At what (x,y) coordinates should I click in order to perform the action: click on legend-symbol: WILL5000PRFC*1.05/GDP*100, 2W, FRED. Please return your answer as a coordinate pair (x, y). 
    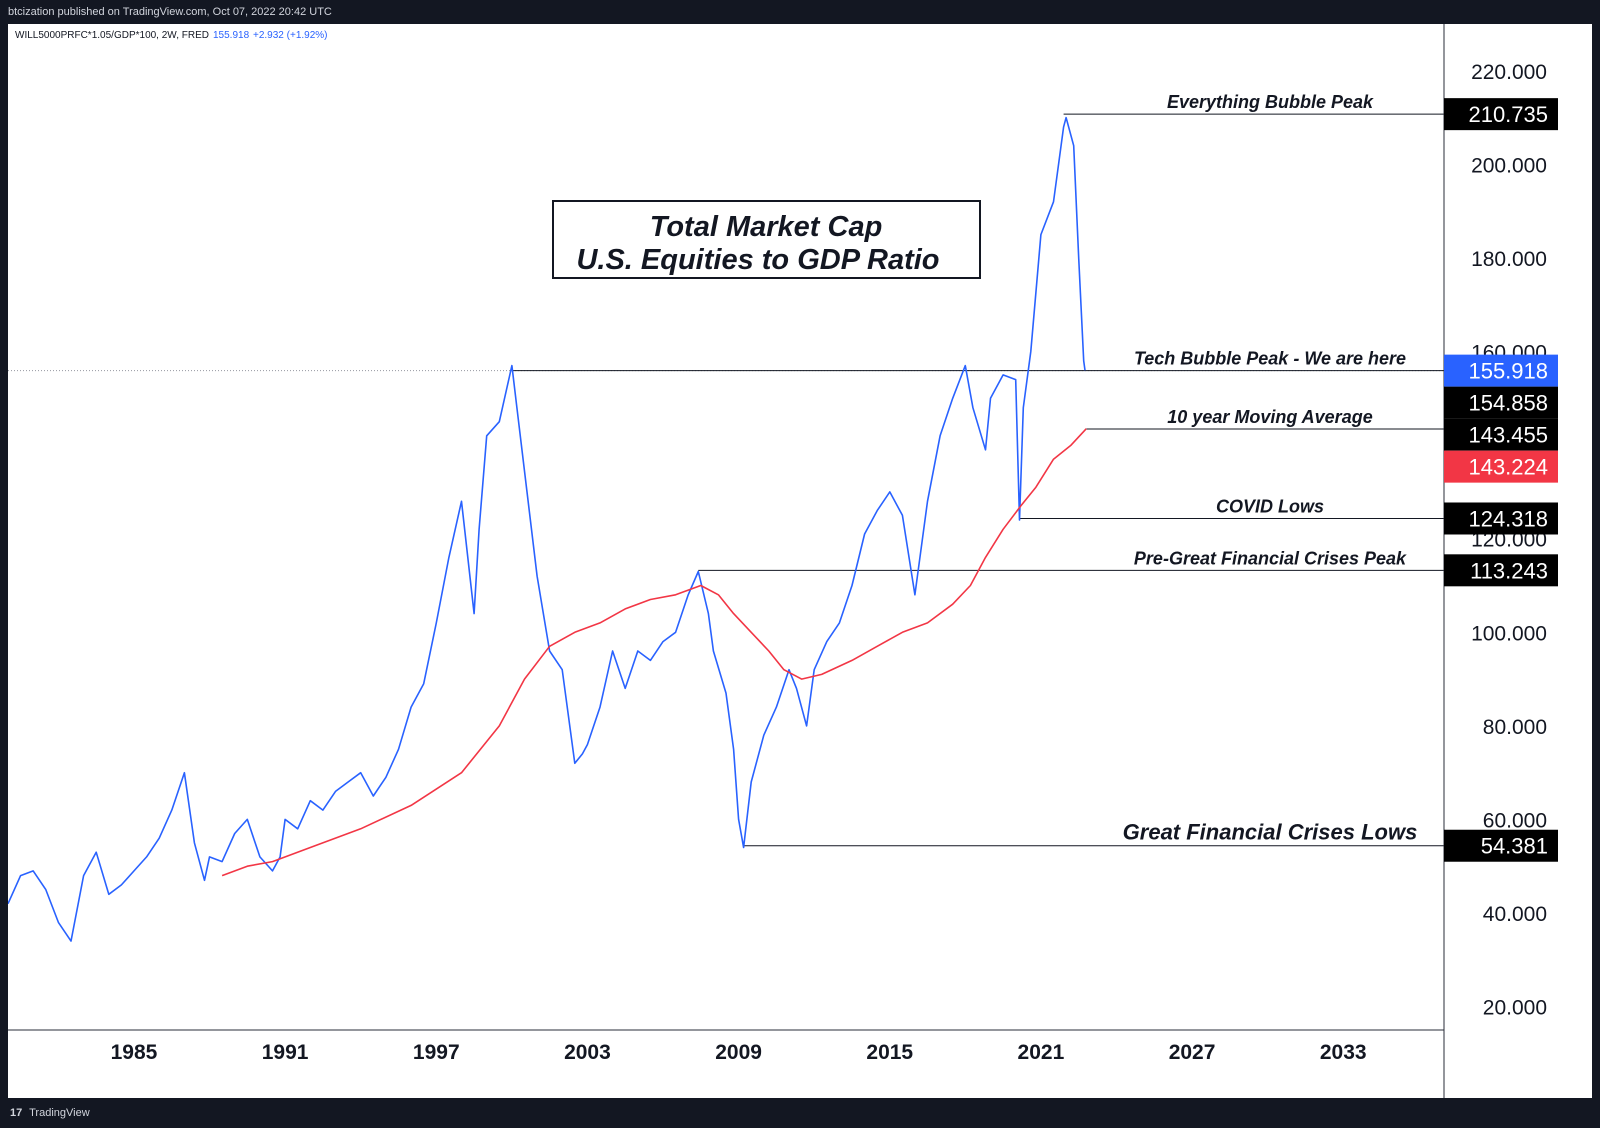
    Looking at the image, I should click on (112, 35).